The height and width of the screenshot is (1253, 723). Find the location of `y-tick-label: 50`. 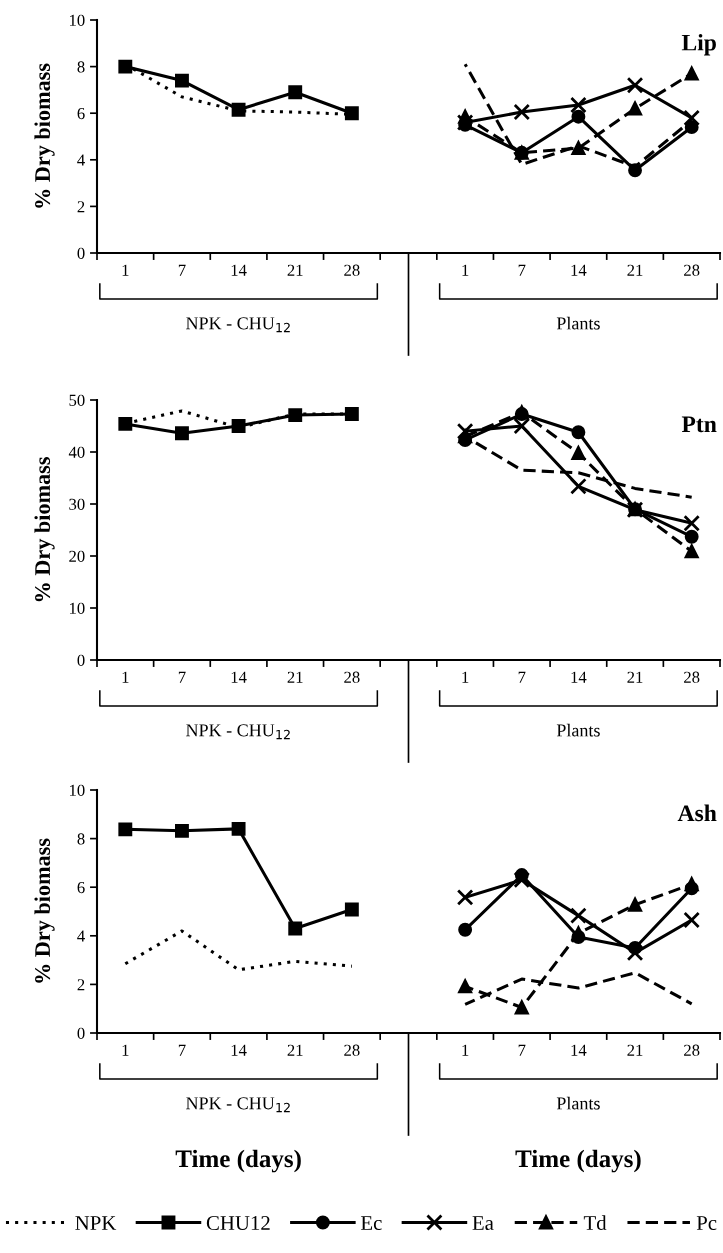

y-tick-label: 50 is located at coordinates (77, 400).